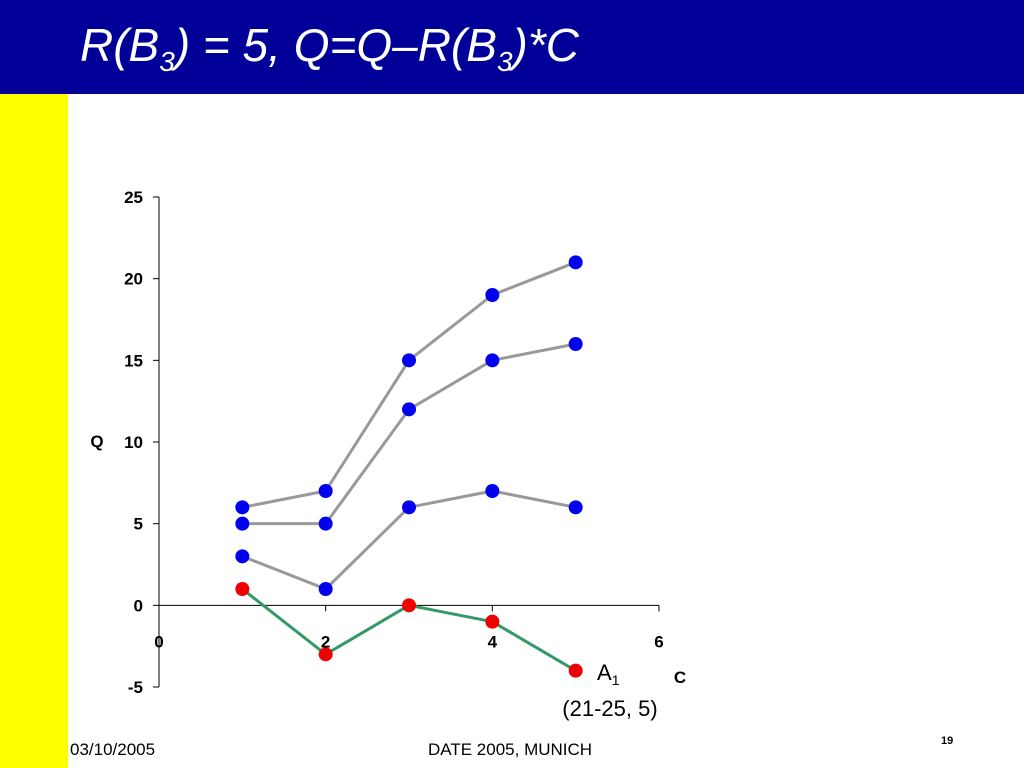  Describe the element at coordinates (158, 641) in the screenshot. I see `x-tick-label: 0` at that location.